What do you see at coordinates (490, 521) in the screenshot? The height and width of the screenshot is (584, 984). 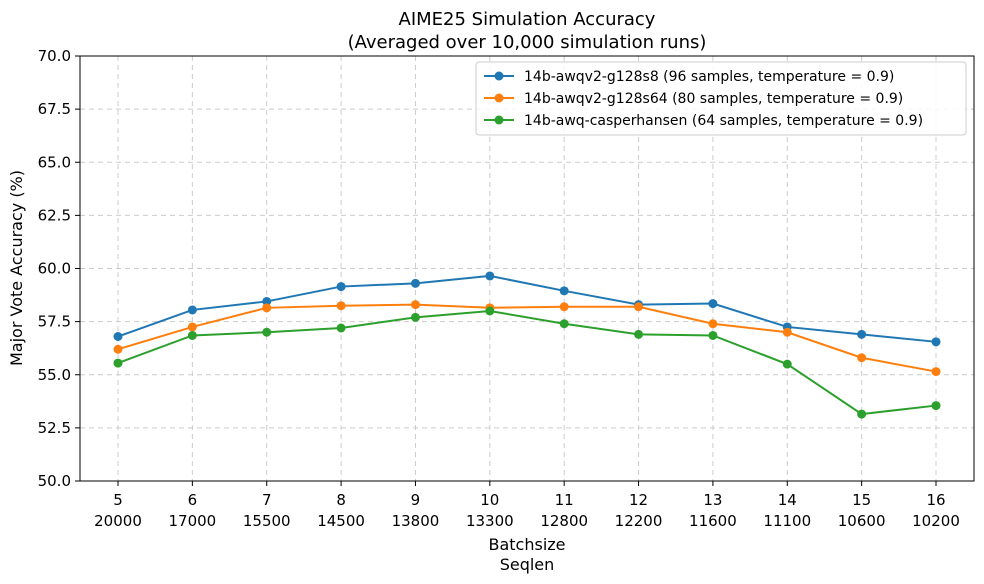 I see `x-tick-label-seqlen: 13300` at bounding box center [490, 521].